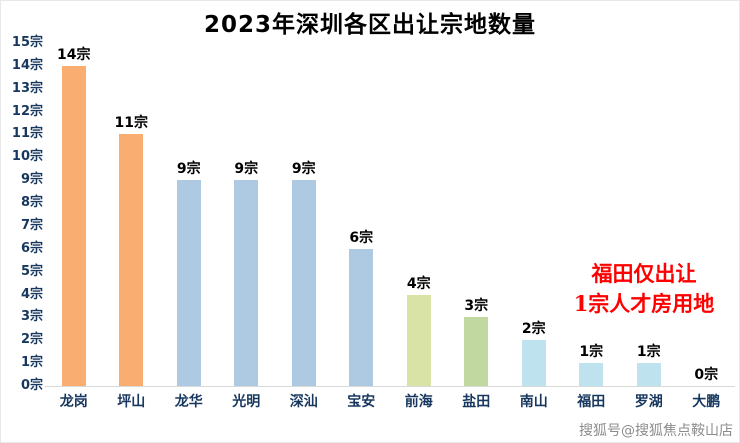 This screenshot has height=443, width=740. Describe the element at coordinates (648, 402) in the screenshot. I see `x-axis-label: 罗湖` at that location.